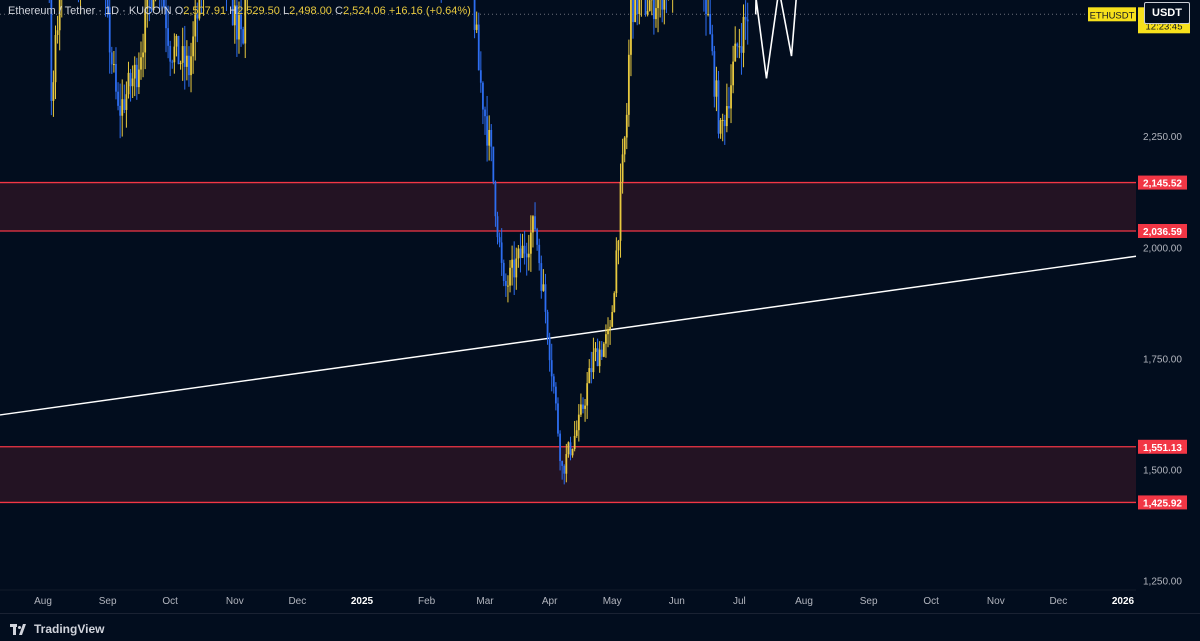 The width and height of the screenshot is (1200, 641). I want to click on x-tick-label: Nov, so click(235, 601).